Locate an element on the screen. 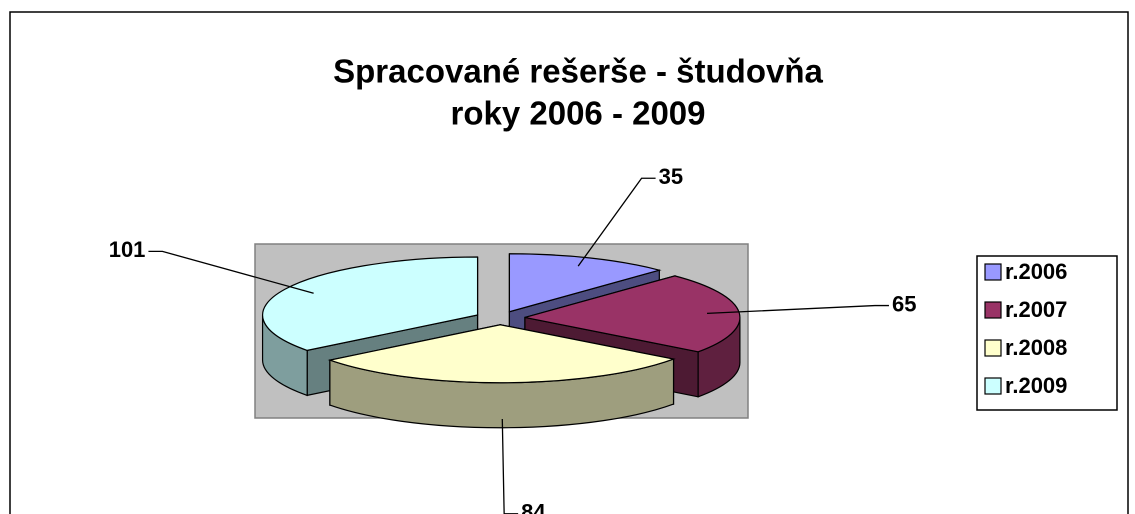 Image resolution: width=1135 pixels, height=514 pixels. data-label: 101 is located at coordinates (127, 249).